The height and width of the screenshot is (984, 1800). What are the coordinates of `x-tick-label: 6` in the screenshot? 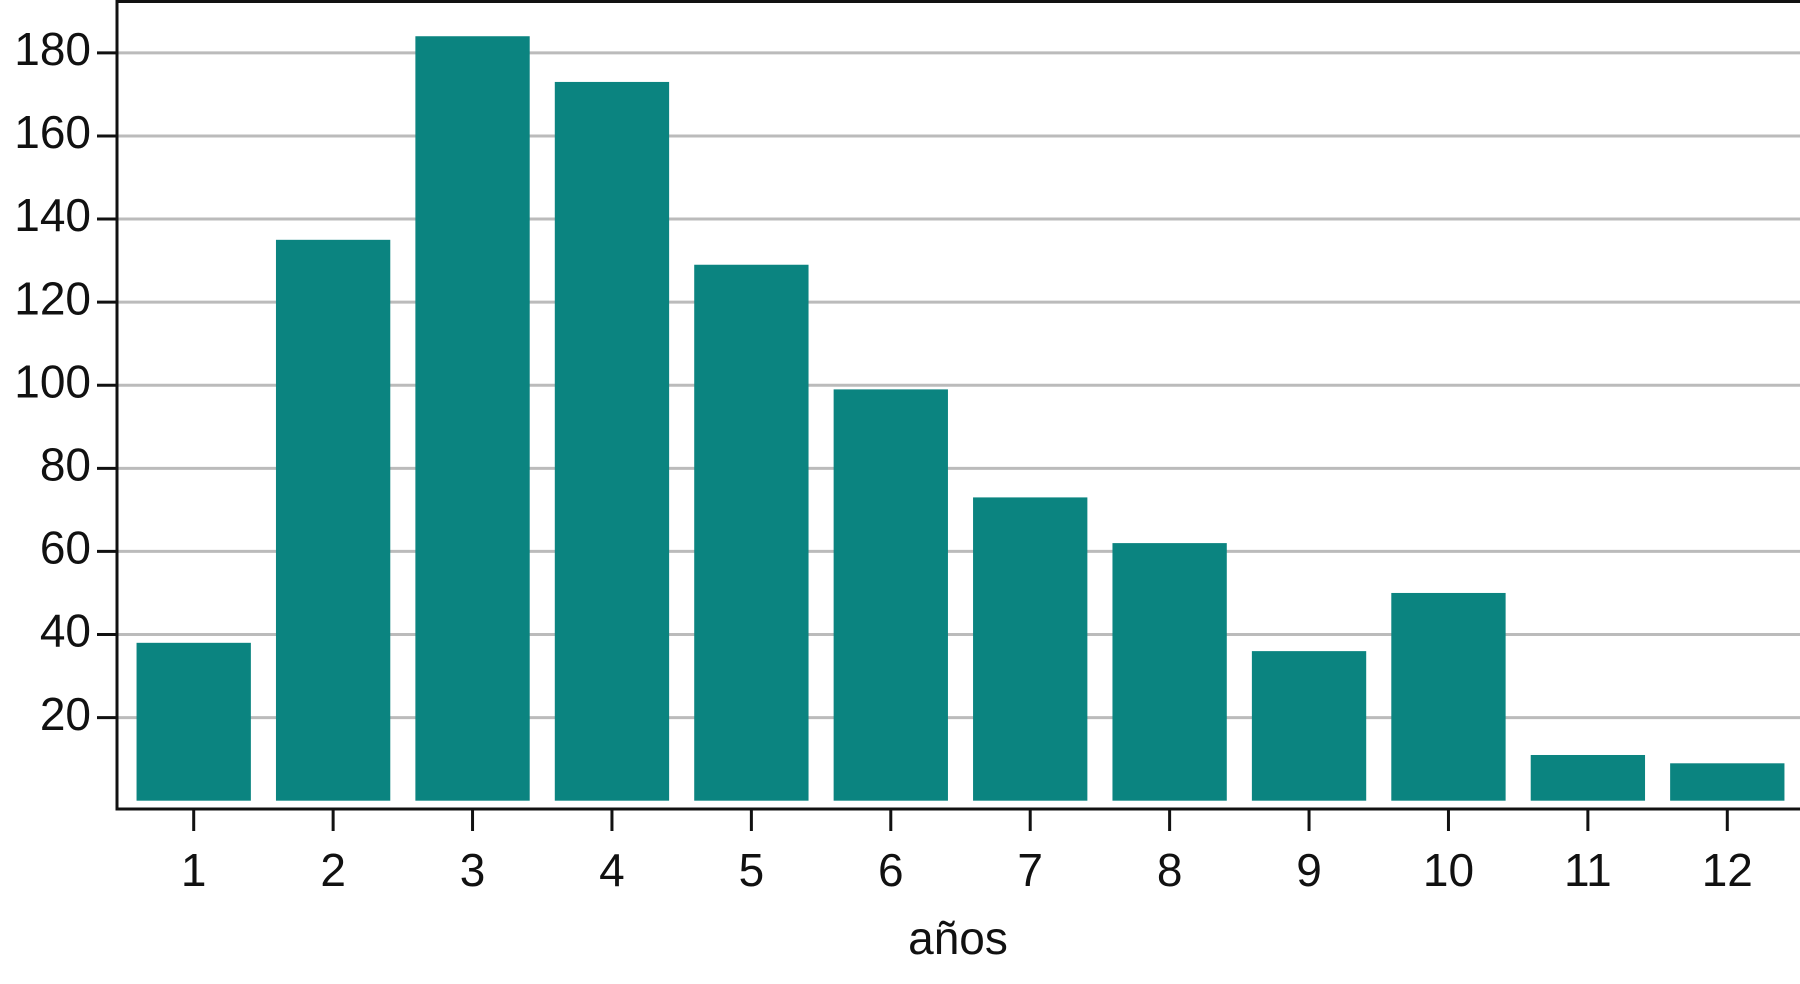 It's located at (891, 870).